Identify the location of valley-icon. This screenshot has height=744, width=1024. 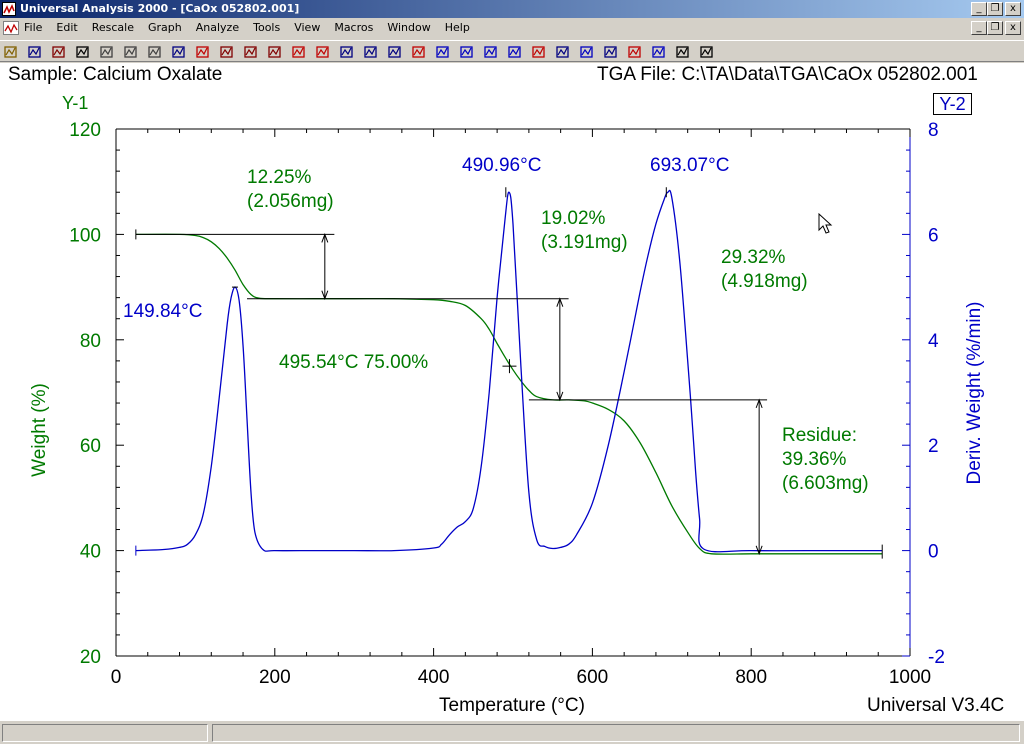
(515, 52).